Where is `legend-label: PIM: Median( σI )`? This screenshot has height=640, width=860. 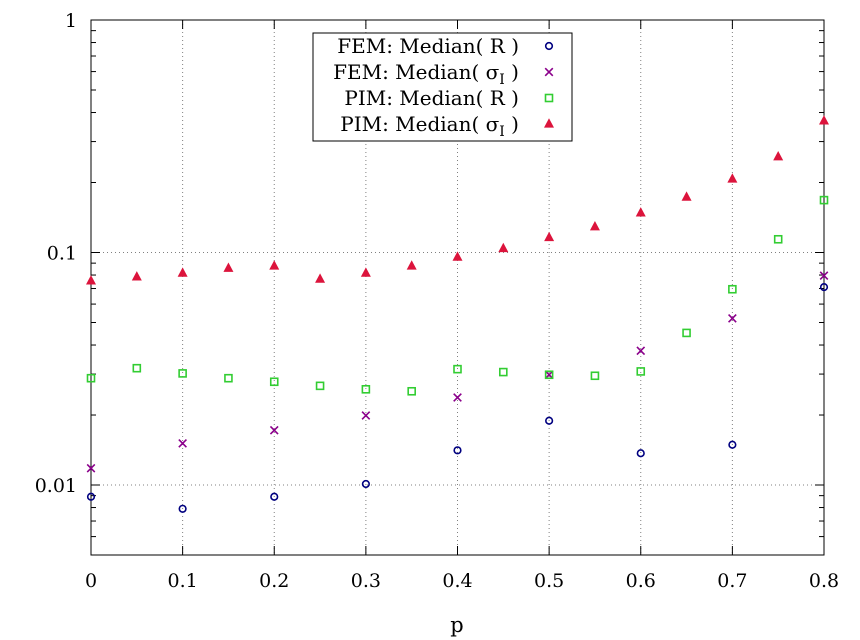
legend-label: PIM: Median( σI ) is located at coordinates (429, 126).